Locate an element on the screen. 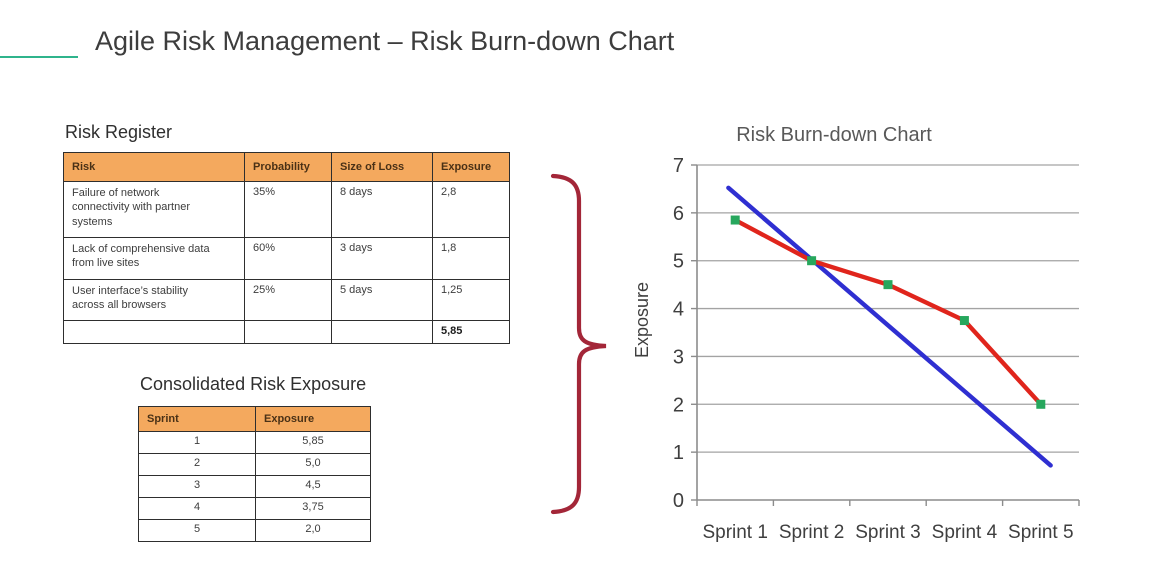 Image resolution: width=1157 pixels, height=588 pixels. risk-register-title: Risk Register is located at coordinates (119, 132).